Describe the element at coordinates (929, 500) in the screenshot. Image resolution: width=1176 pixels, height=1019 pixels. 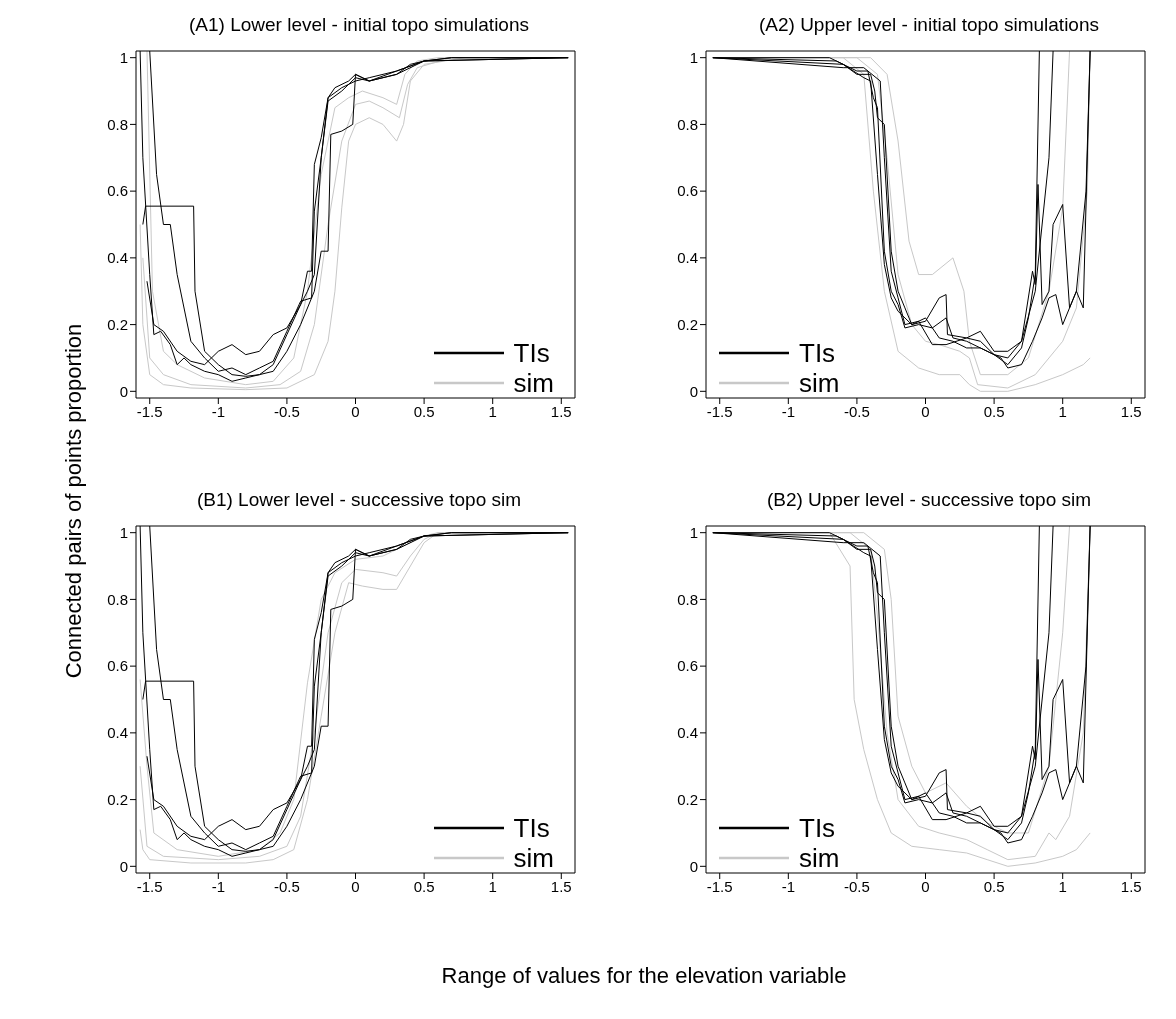
I see `chart-title: (B2) Upper level - successive topo sim` at that location.